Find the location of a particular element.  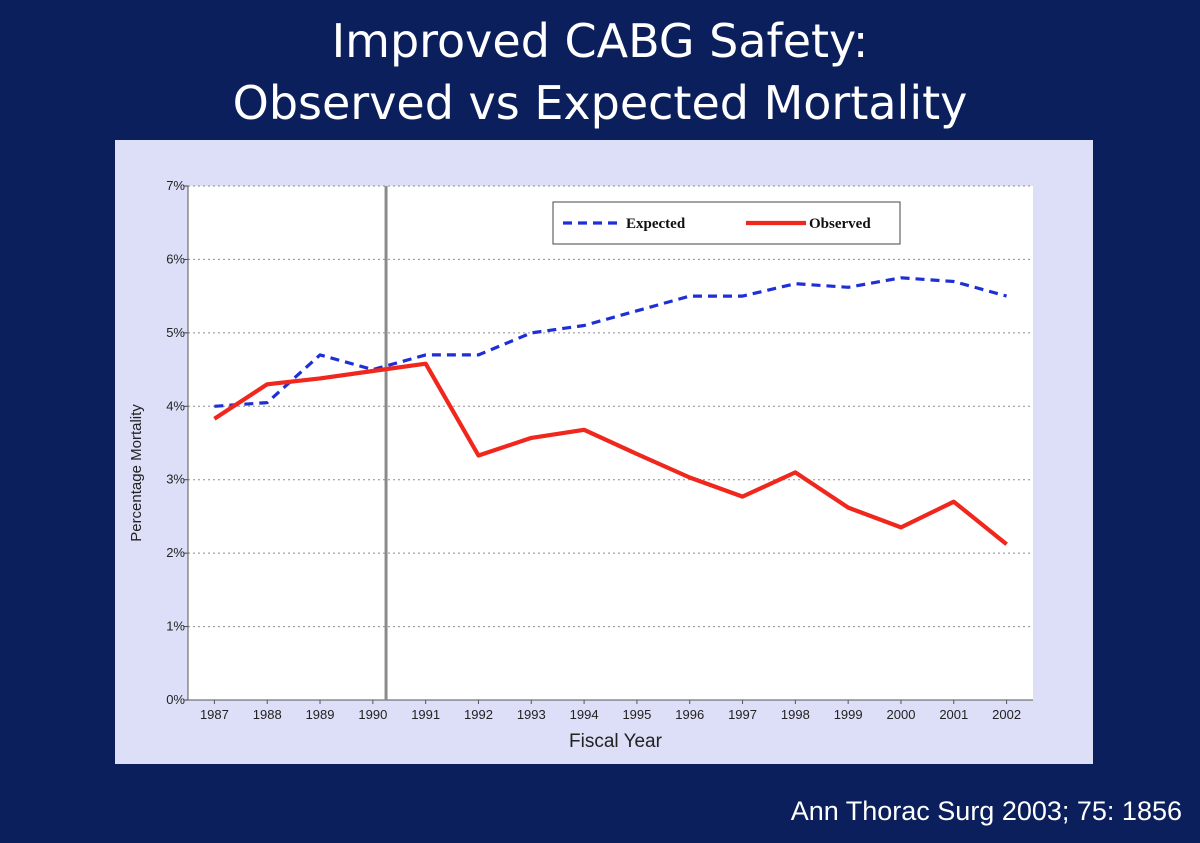

x-tick-label: 1998 is located at coordinates (795, 714).